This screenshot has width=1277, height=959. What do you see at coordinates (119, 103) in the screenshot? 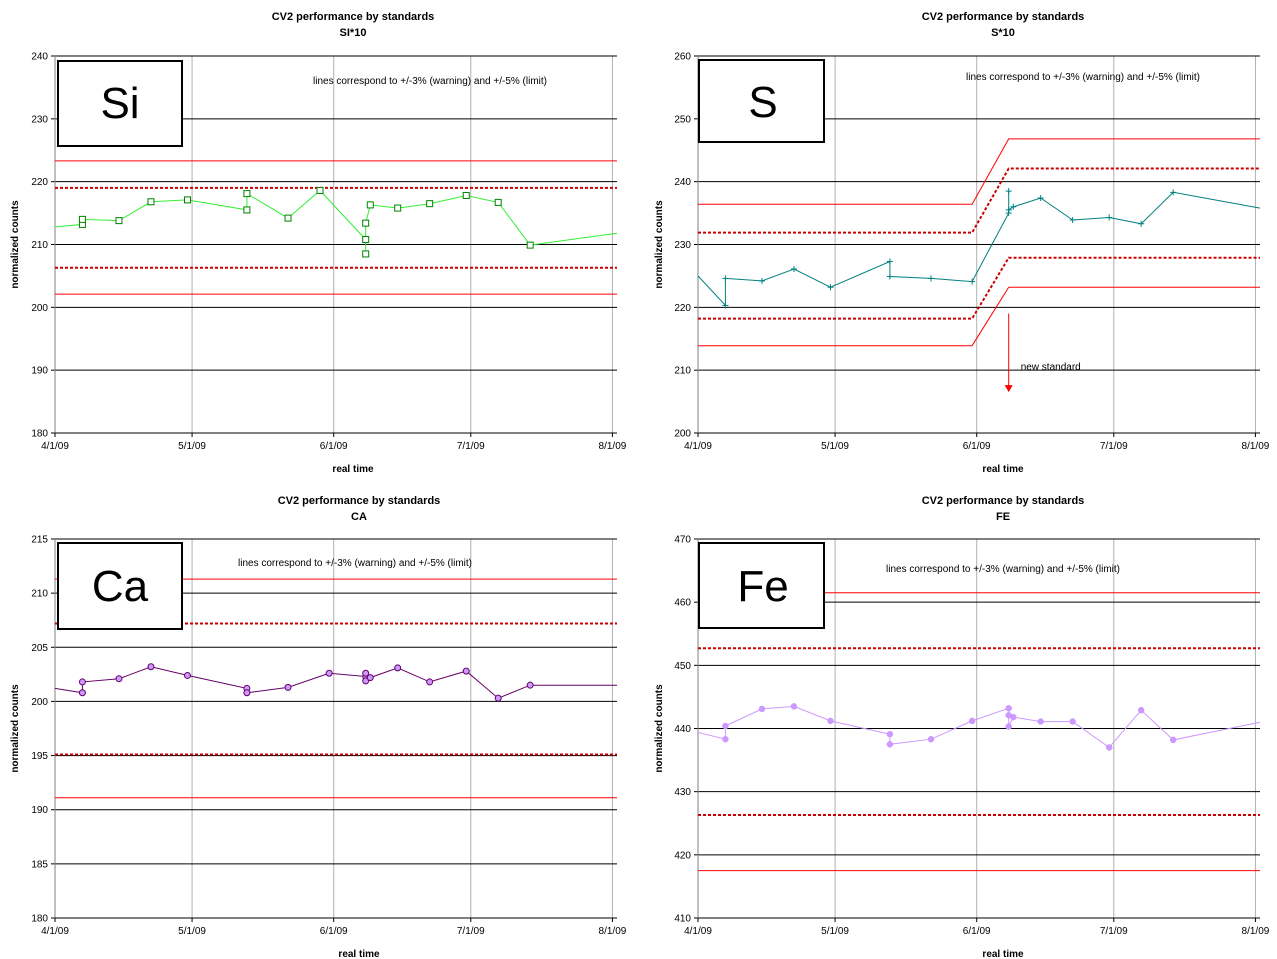
I see `element-label: Si` at bounding box center [119, 103].